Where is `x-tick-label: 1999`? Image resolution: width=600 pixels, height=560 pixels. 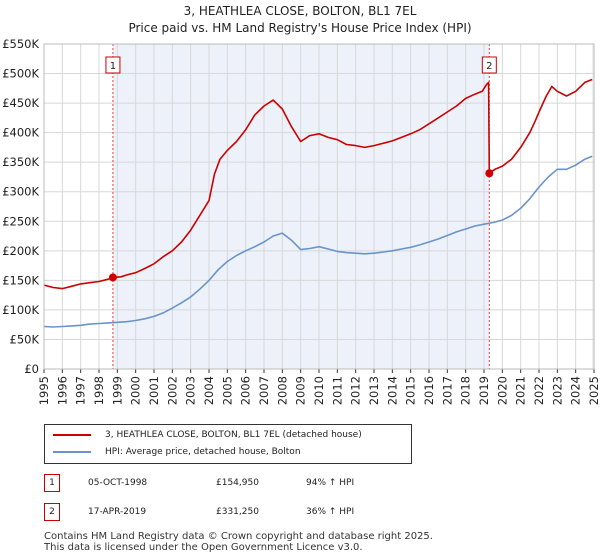
x-tick-label: 1999 is located at coordinates (117, 390).